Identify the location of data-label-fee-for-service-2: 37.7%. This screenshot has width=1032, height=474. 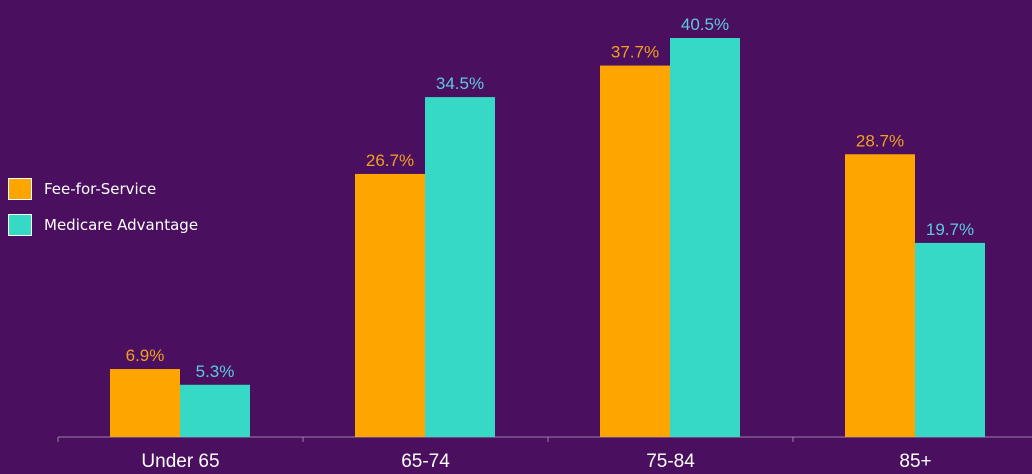
(635, 52).